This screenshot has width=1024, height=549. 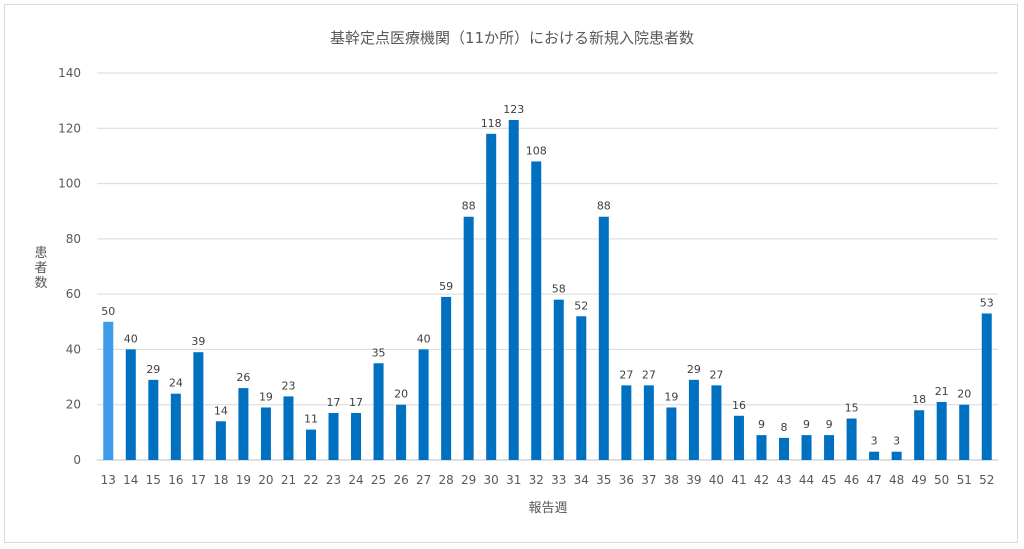 I want to click on x-tick-label: 25, so click(x=378, y=480).